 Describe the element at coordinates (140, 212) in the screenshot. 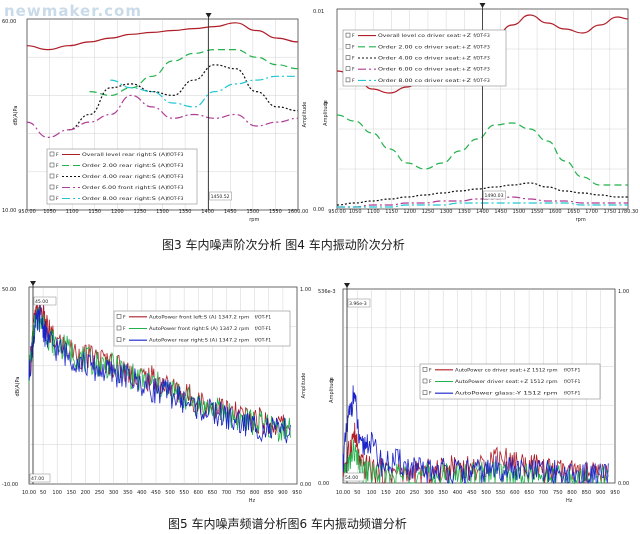

I see `x-tick-label: 1250` at that location.